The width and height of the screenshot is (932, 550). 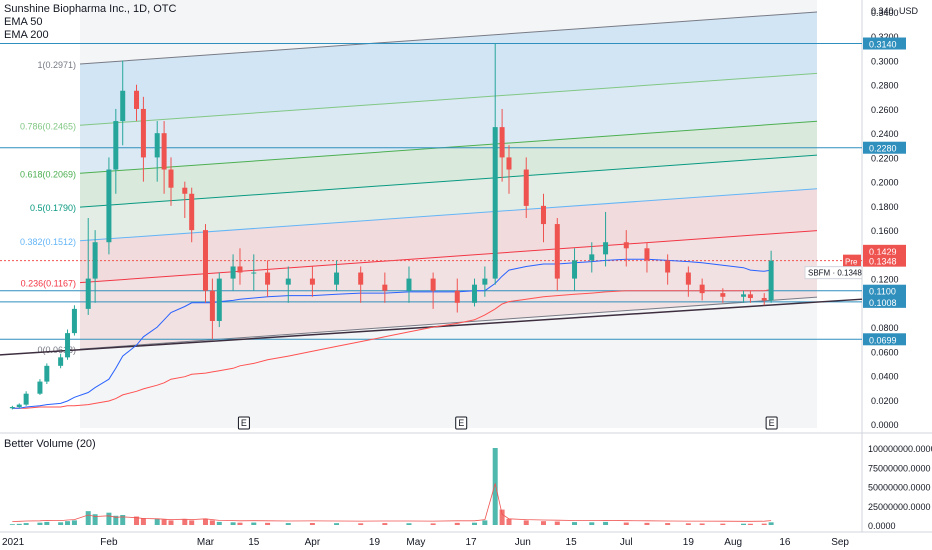 What do you see at coordinates (733, 542) in the screenshot?
I see `time-tick-label: Aug` at bounding box center [733, 542].